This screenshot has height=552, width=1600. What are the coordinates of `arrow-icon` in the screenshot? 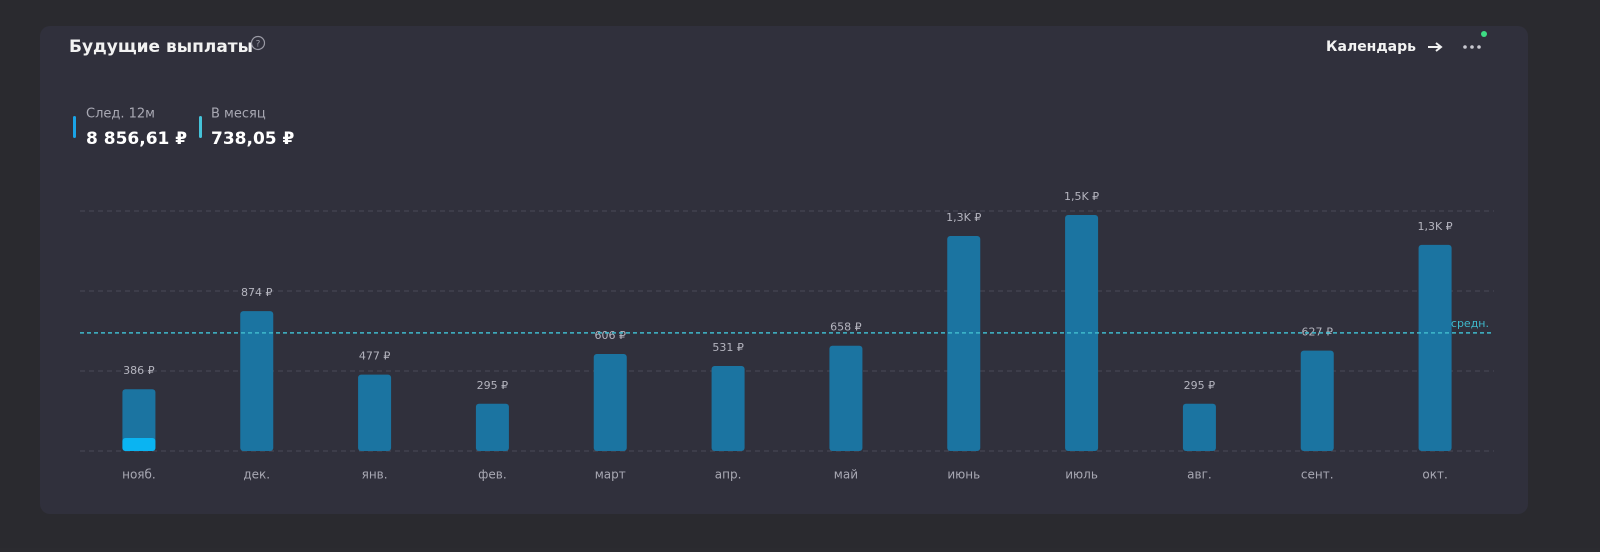 It's located at (1435, 47).